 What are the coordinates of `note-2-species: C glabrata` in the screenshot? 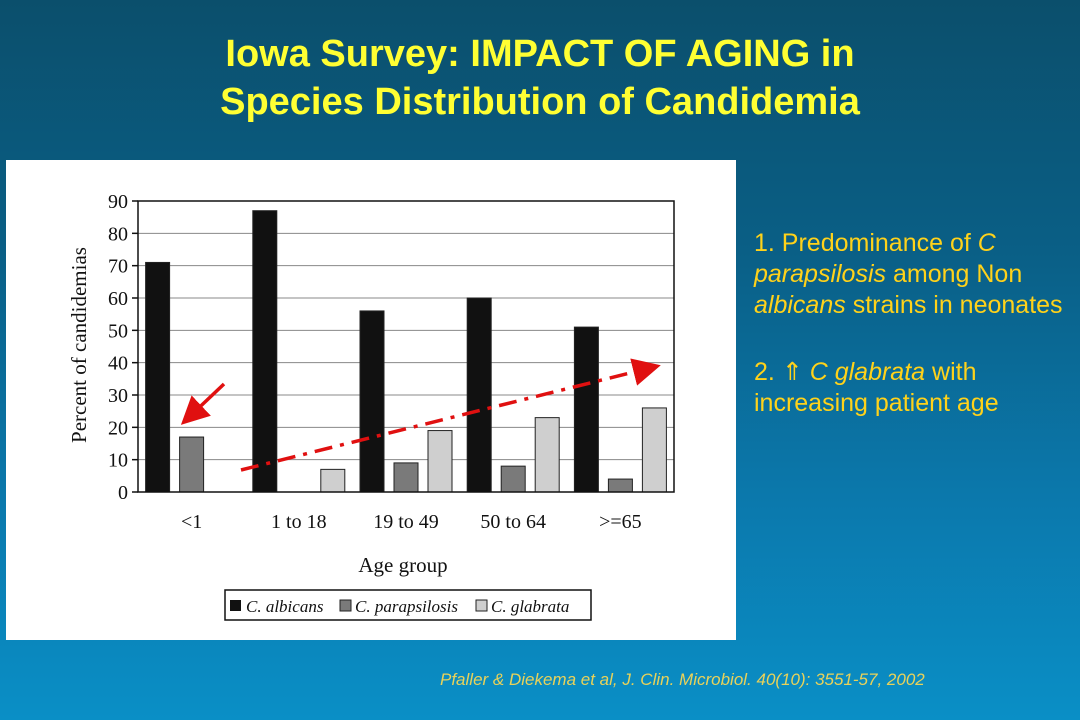 It's located at (867, 372).